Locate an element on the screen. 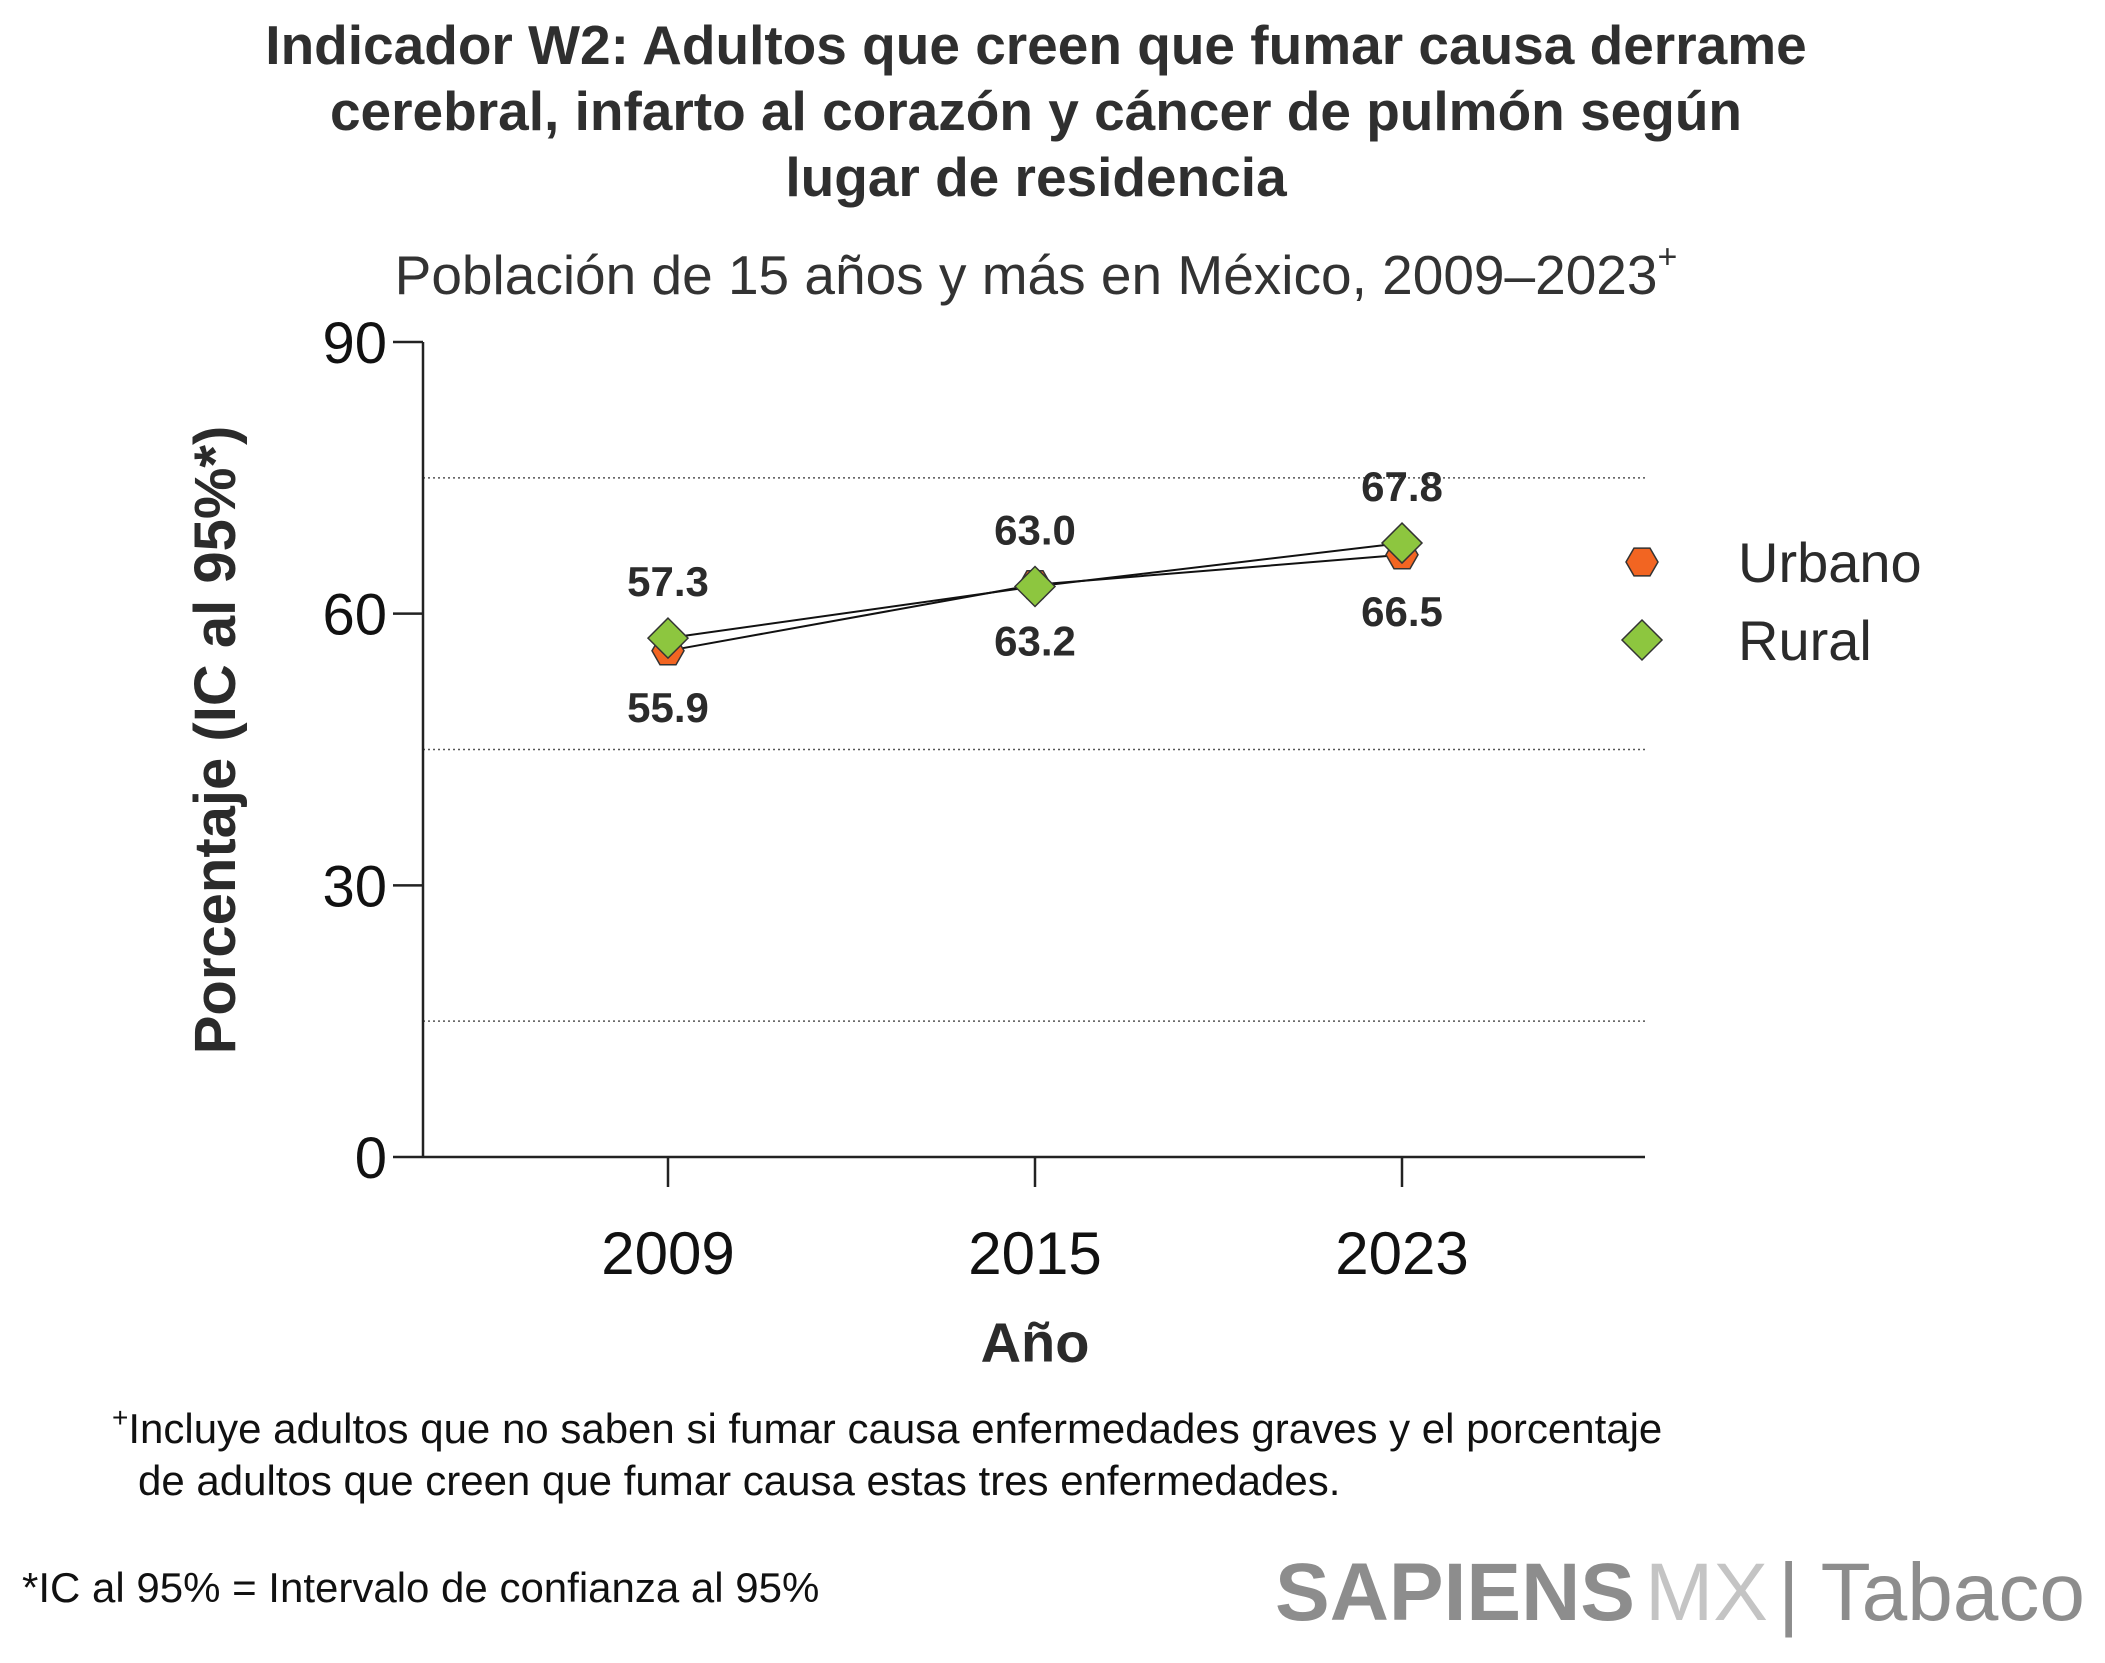  data-label-rural: 67.8 is located at coordinates (1402, 486).